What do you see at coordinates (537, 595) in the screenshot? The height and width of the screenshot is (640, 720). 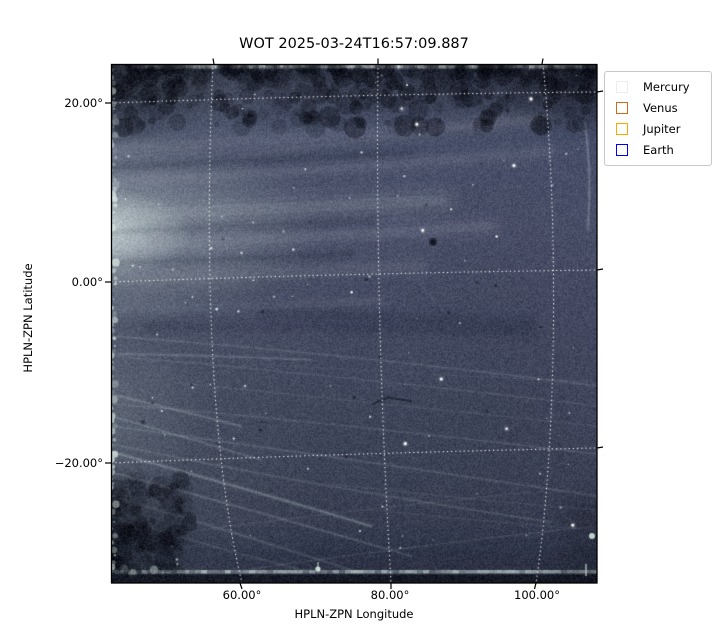 I see `x-tick-label-100: 100.00°` at bounding box center [537, 595].